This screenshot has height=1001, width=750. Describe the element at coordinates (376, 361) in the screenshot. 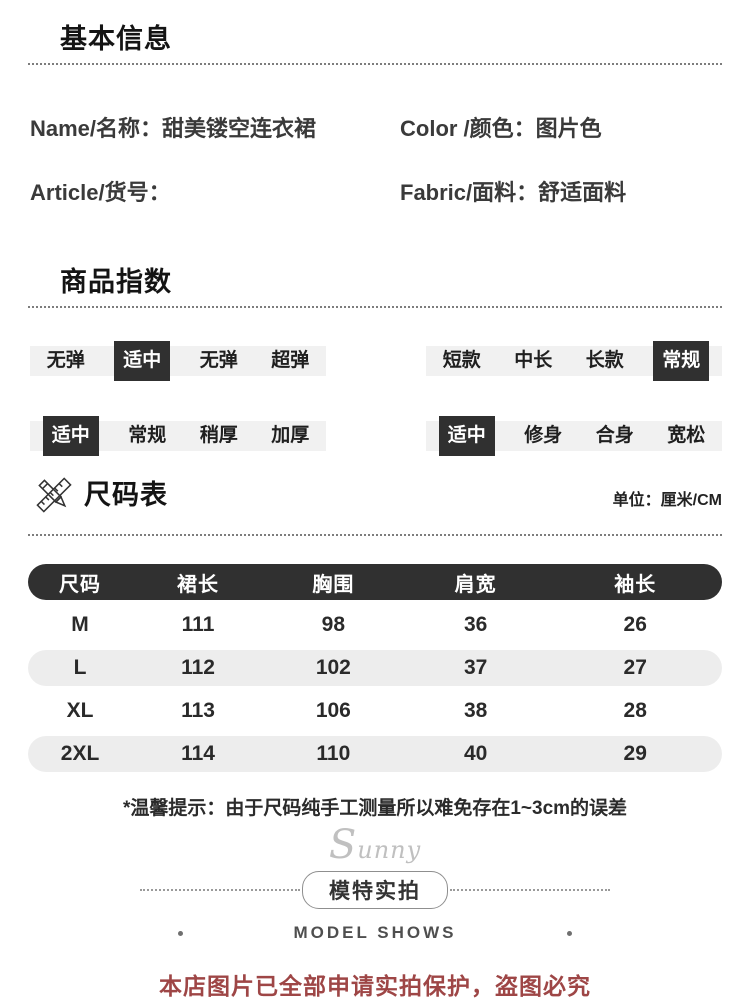

I see `index-bars-row-1: 无弹 适中 无弹 超弹 短款 中长 长款 常规` at that location.